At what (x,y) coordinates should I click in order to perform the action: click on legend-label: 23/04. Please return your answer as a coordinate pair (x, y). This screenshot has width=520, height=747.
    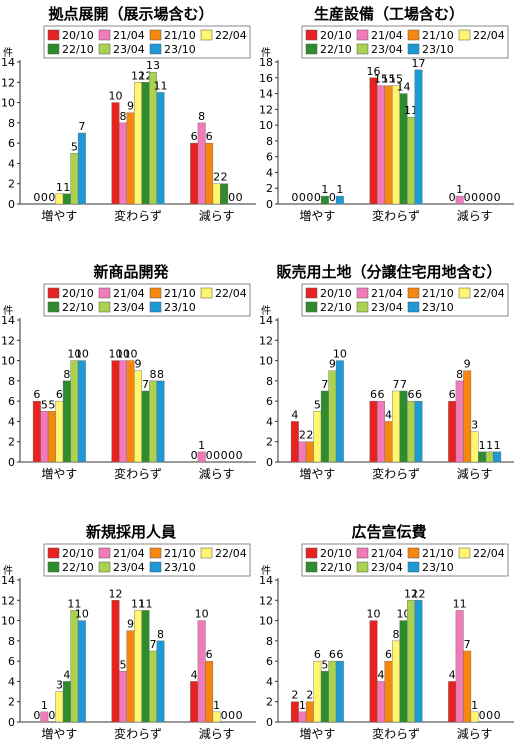
    Looking at the image, I should click on (387, 49).